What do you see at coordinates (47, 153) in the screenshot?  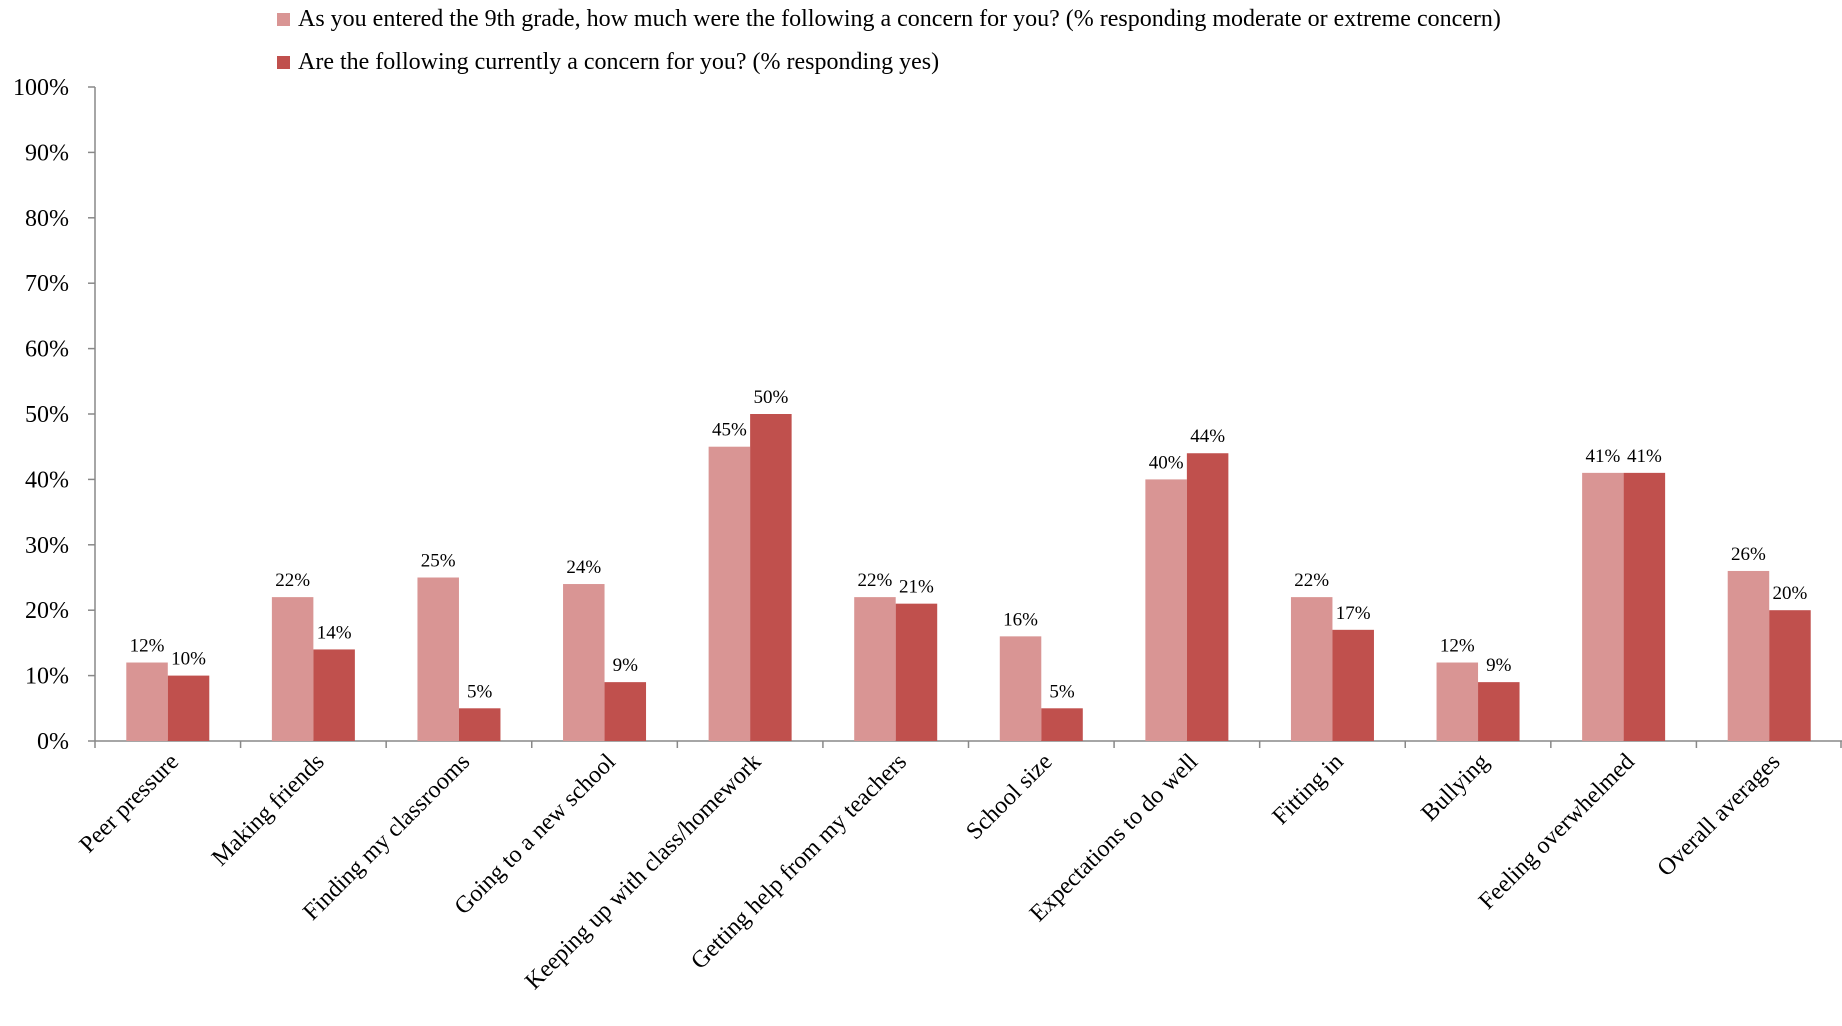 I see `y-tick-label: 90%` at bounding box center [47, 153].